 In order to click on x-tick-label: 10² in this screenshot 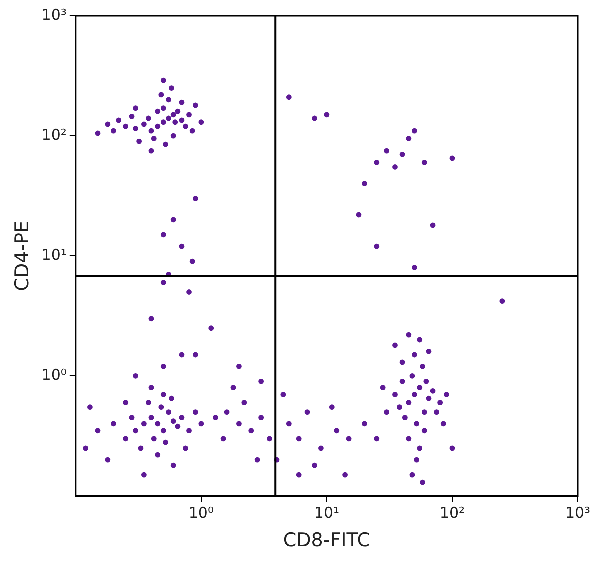, I will do `click(453, 513)`.